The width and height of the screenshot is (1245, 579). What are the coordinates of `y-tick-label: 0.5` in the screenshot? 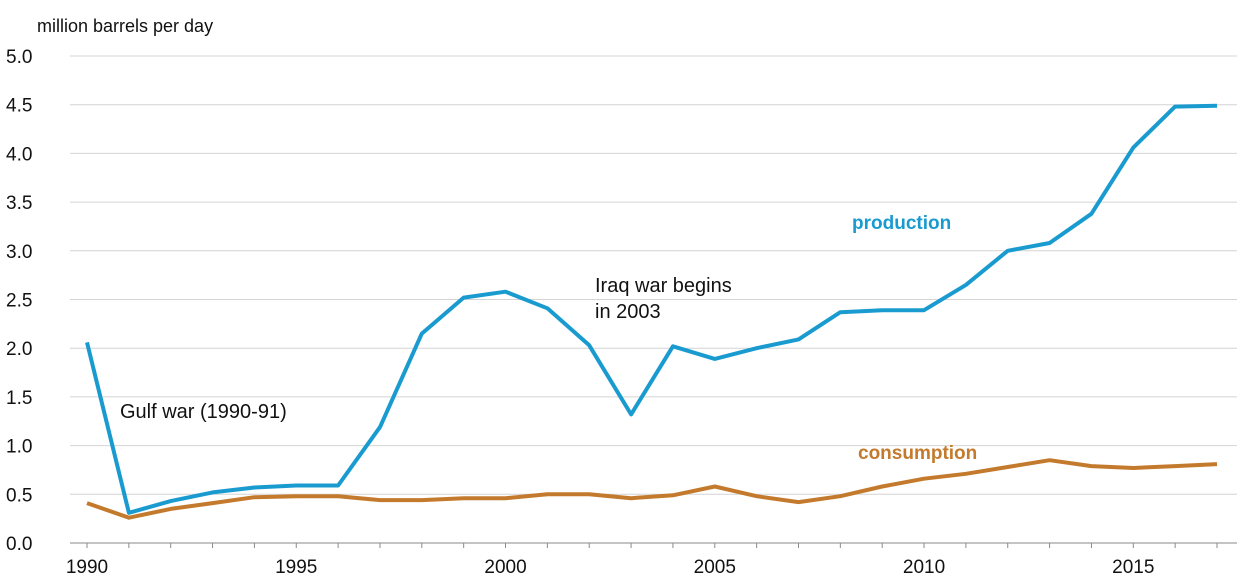 It's located at (19, 495).